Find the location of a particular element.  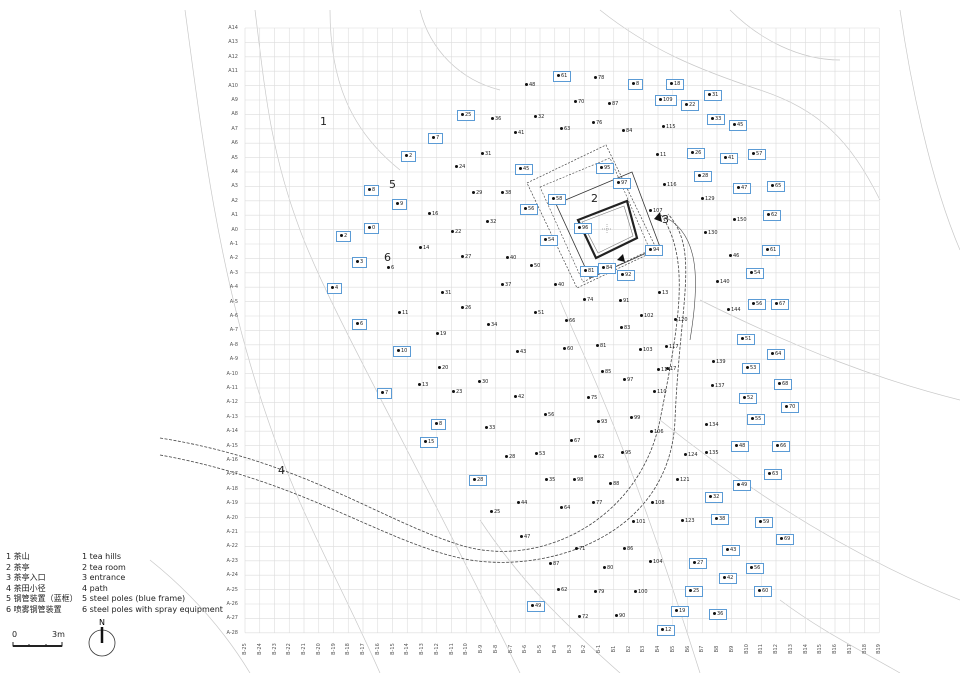

row-label: A-28 is located at coordinates (232, 632).